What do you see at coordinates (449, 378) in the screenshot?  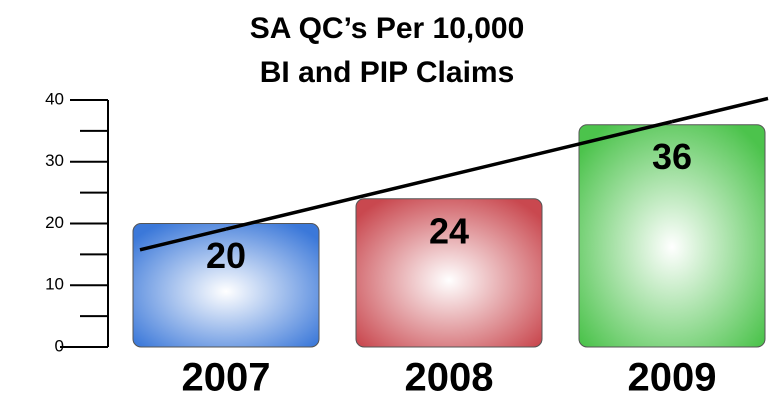 I see `x-tick-label: 2008` at bounding box center [449, 378].